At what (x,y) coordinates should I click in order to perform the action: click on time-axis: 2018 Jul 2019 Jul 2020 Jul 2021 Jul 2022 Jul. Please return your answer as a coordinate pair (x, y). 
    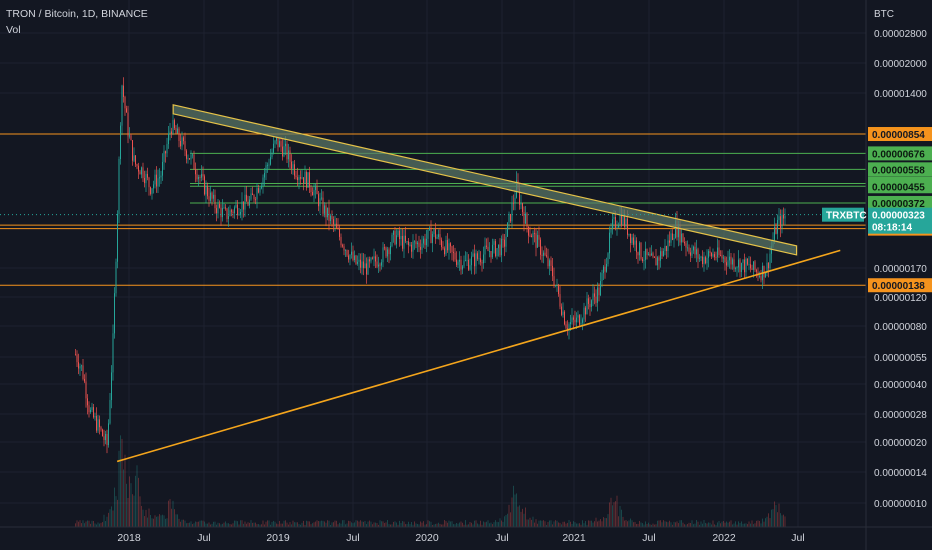
    Looking at the image, I should click on (466, 535).